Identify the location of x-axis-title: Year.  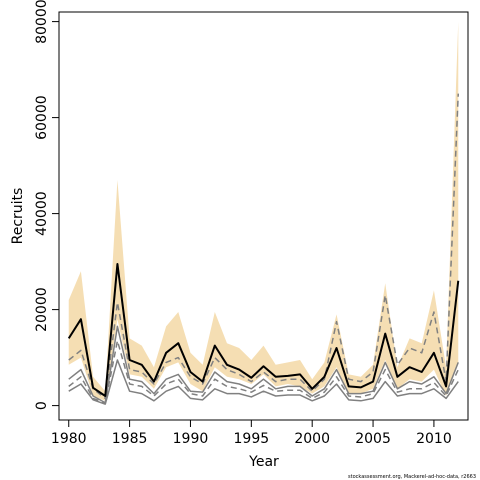
(263, 462).